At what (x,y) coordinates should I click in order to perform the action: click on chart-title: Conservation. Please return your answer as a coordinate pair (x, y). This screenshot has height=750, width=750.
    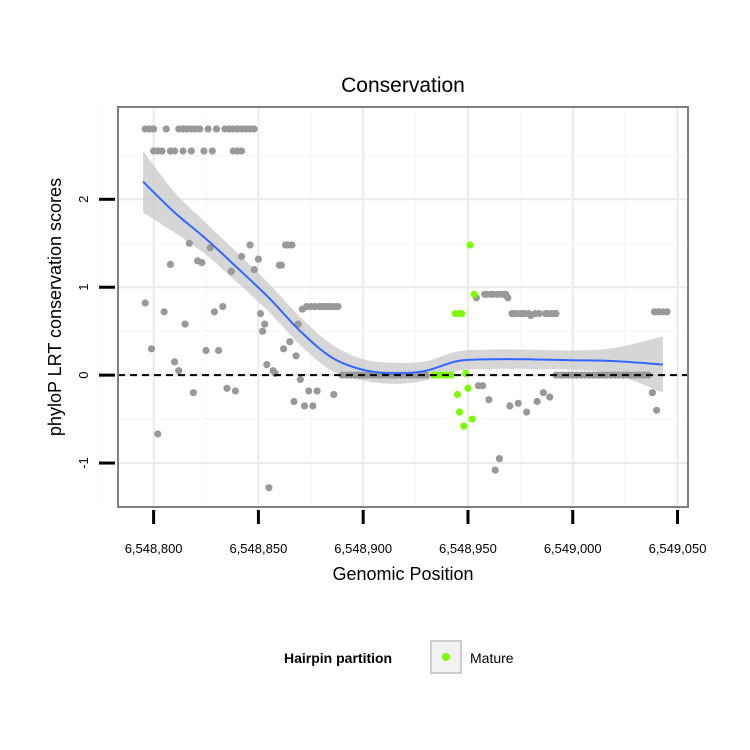
    Looking at the image, I should click on (403, 85).